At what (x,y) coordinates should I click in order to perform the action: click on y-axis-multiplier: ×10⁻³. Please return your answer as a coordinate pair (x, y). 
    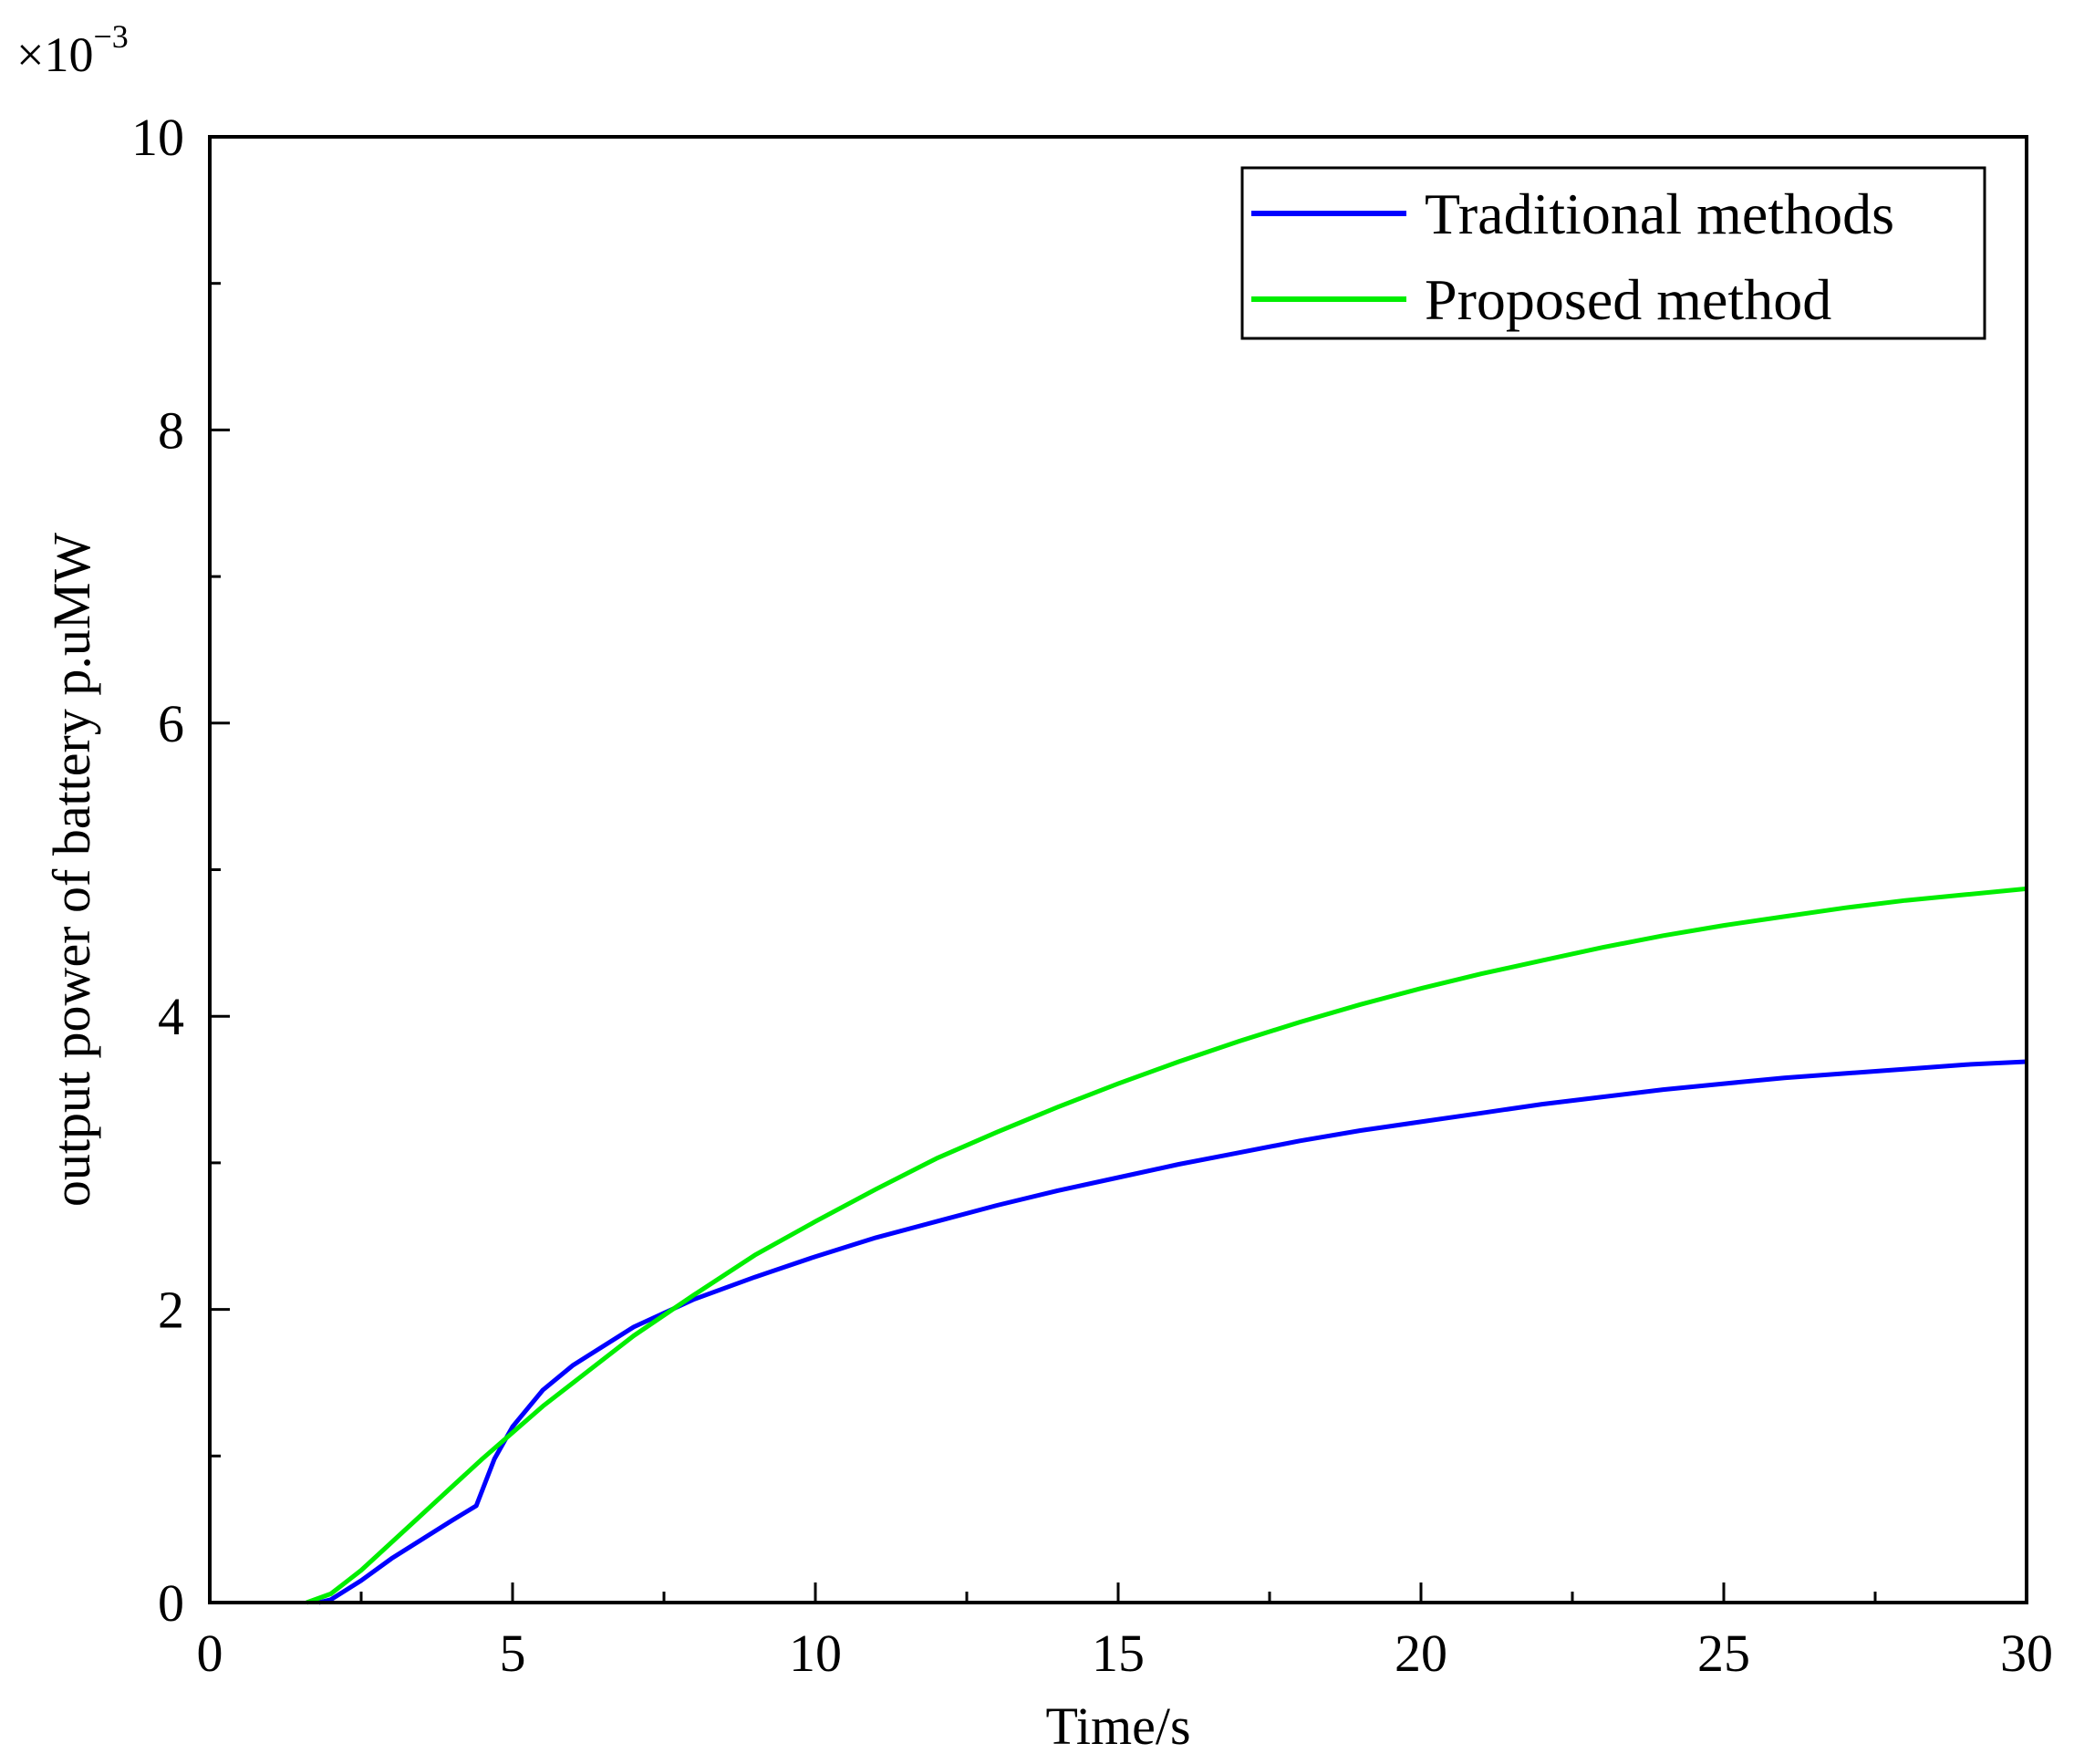
    Looking at the image, I should click on (72, 50).